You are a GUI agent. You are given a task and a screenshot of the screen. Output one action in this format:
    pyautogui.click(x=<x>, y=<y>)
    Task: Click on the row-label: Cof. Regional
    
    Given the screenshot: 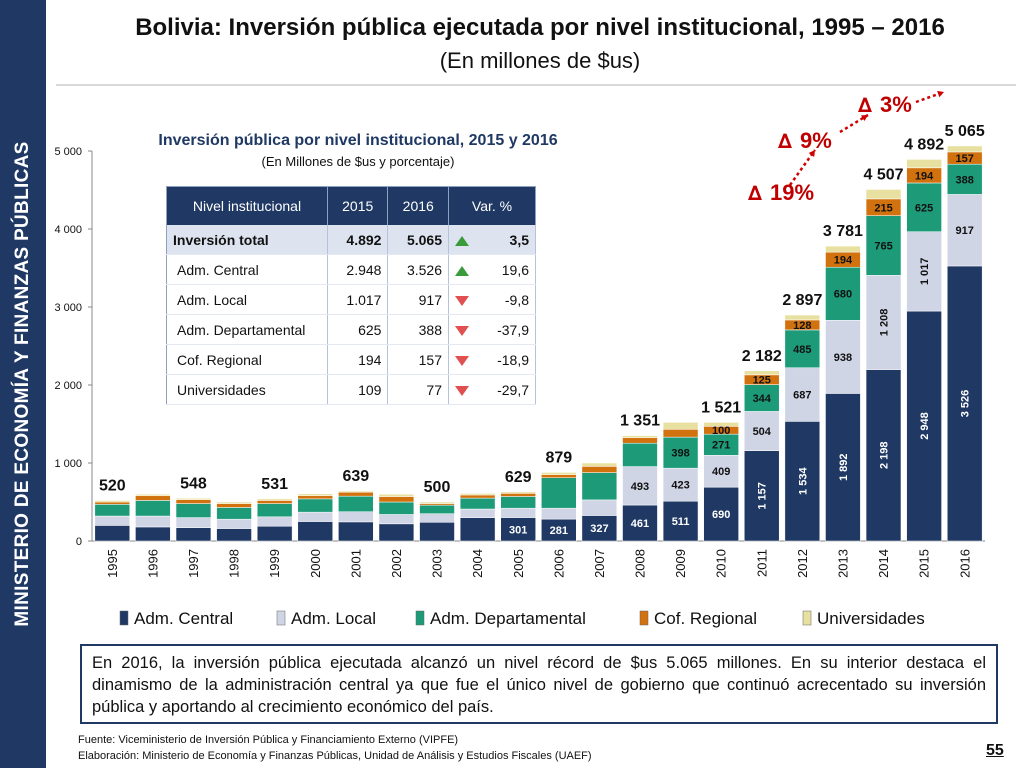 What is the action you would take?
    pyautogui.click(x=247, y=359)
    